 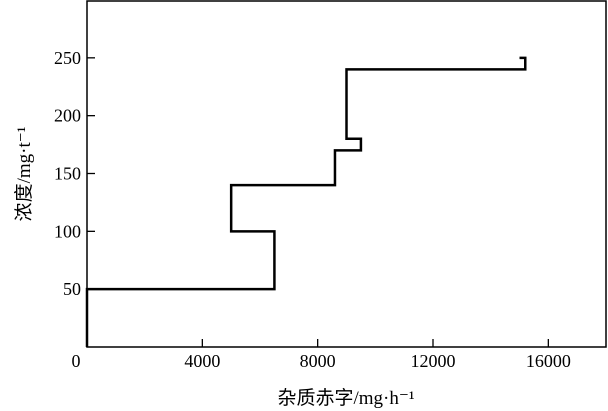 What do you see at coordinates (345, 398) in the screenshot?
I see `x-axis-label: 杂质赤字/mg·h⁻¹` at bounding box center [345, 398].